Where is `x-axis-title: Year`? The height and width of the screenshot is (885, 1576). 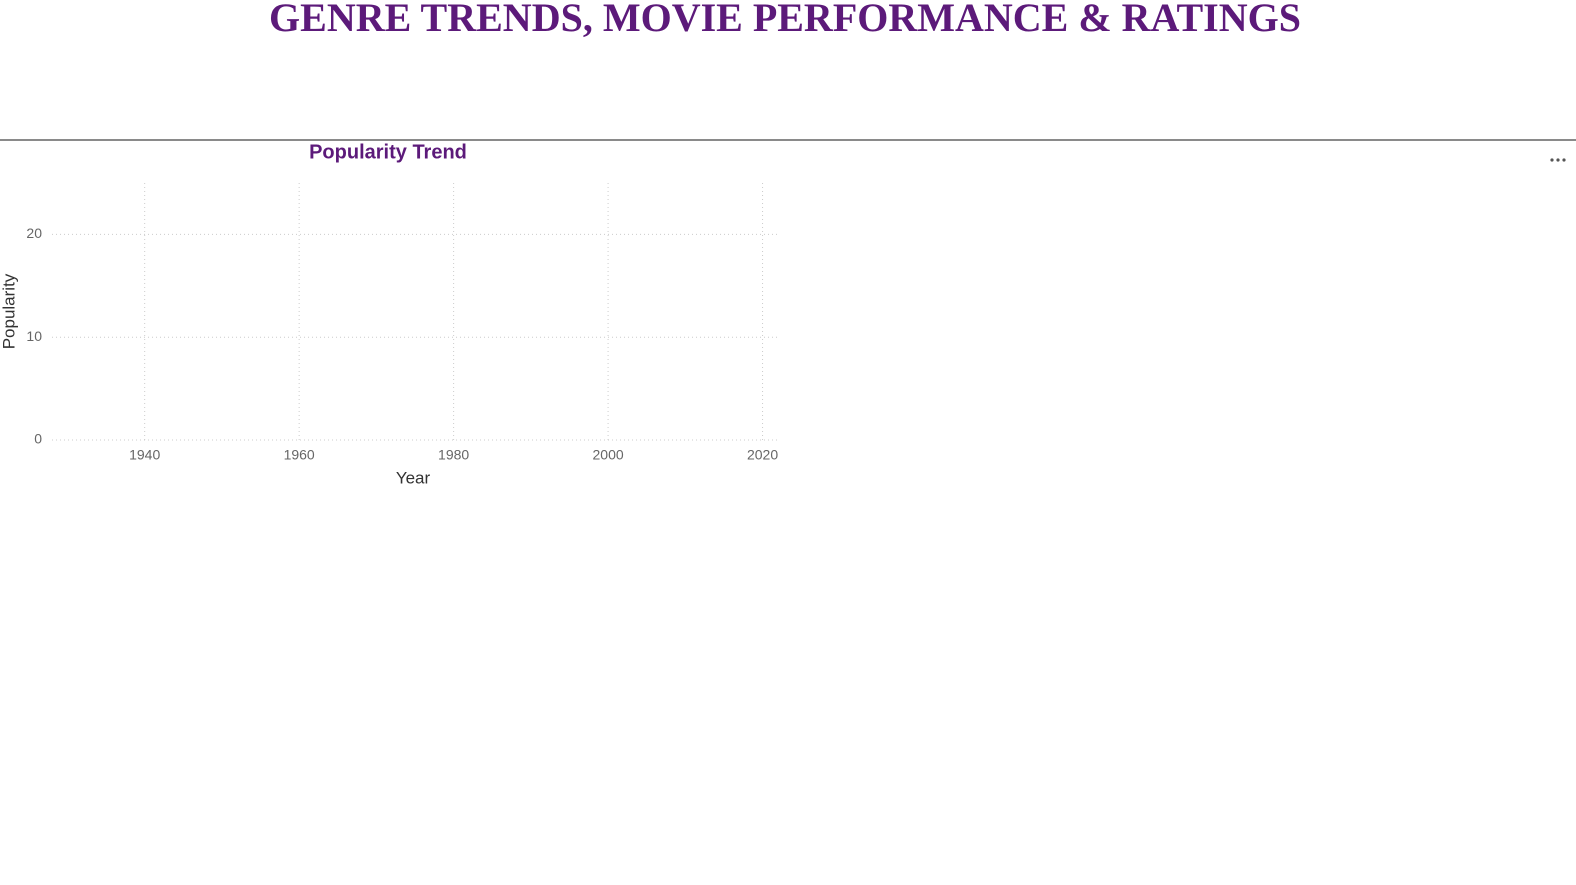 x-axis-title: Year is located at coordinates (413, 477).